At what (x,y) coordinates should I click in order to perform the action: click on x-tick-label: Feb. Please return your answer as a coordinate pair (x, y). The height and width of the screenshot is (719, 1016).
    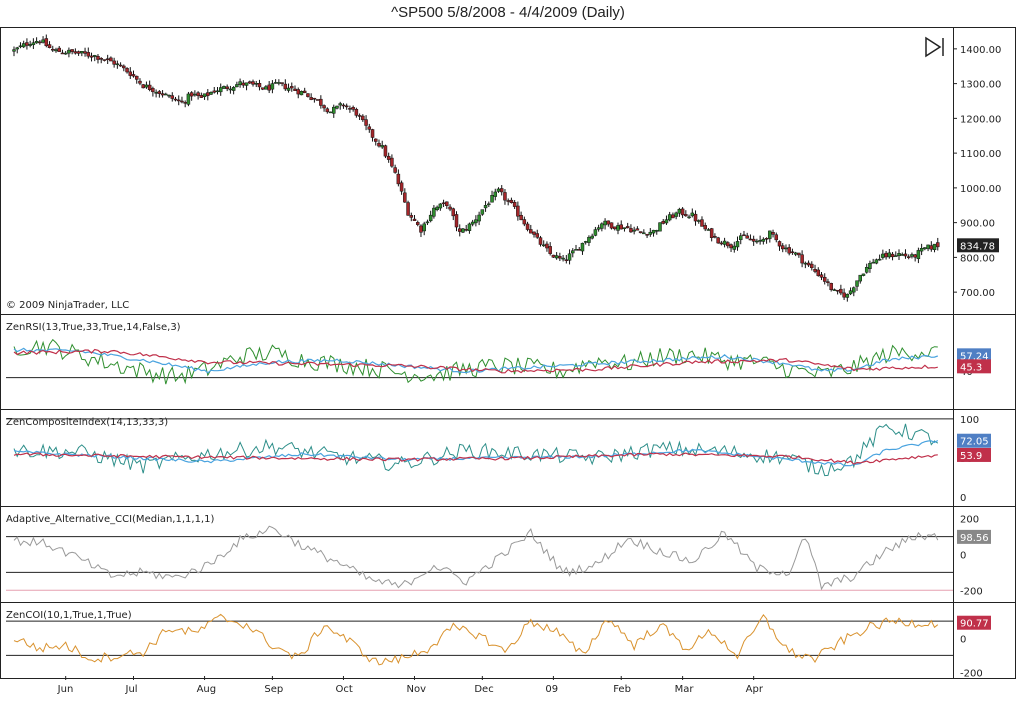
    Looking at the image, I should click on (622, 689).